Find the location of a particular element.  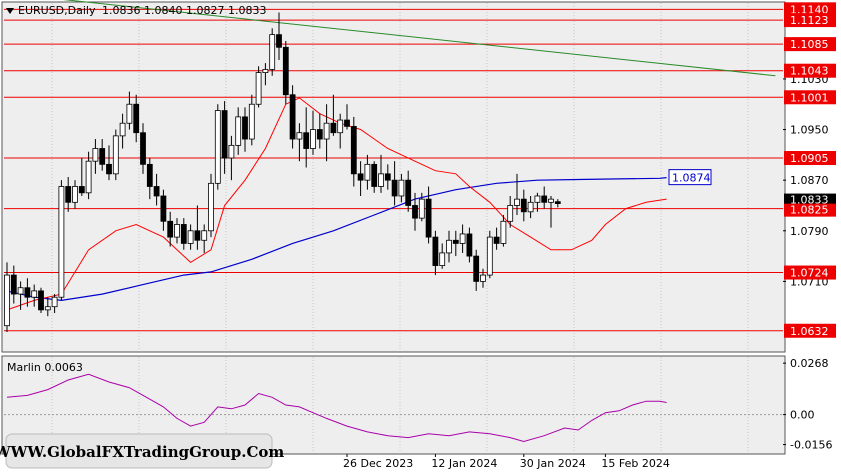

last-price-box is located at coordinates (810, 199).